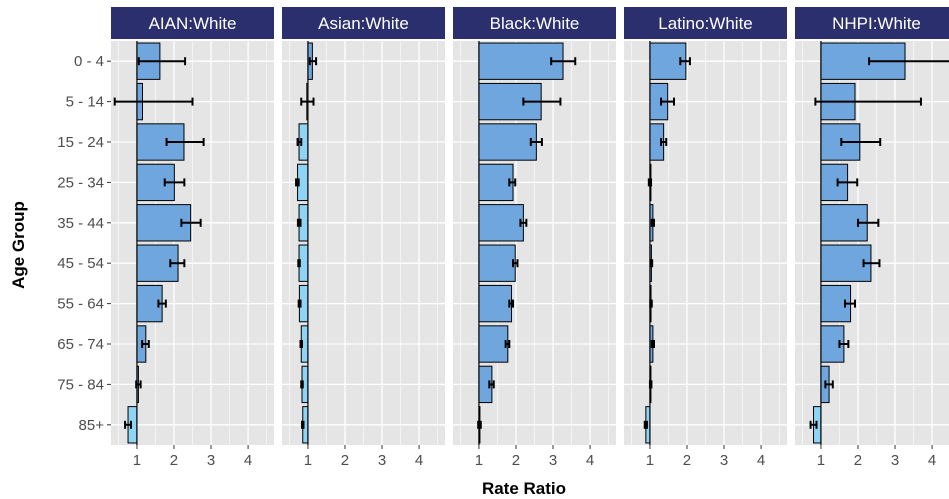 The image size is (949, 499). I want to click on y-tick-label: 35 - 44, so click(80, 223).